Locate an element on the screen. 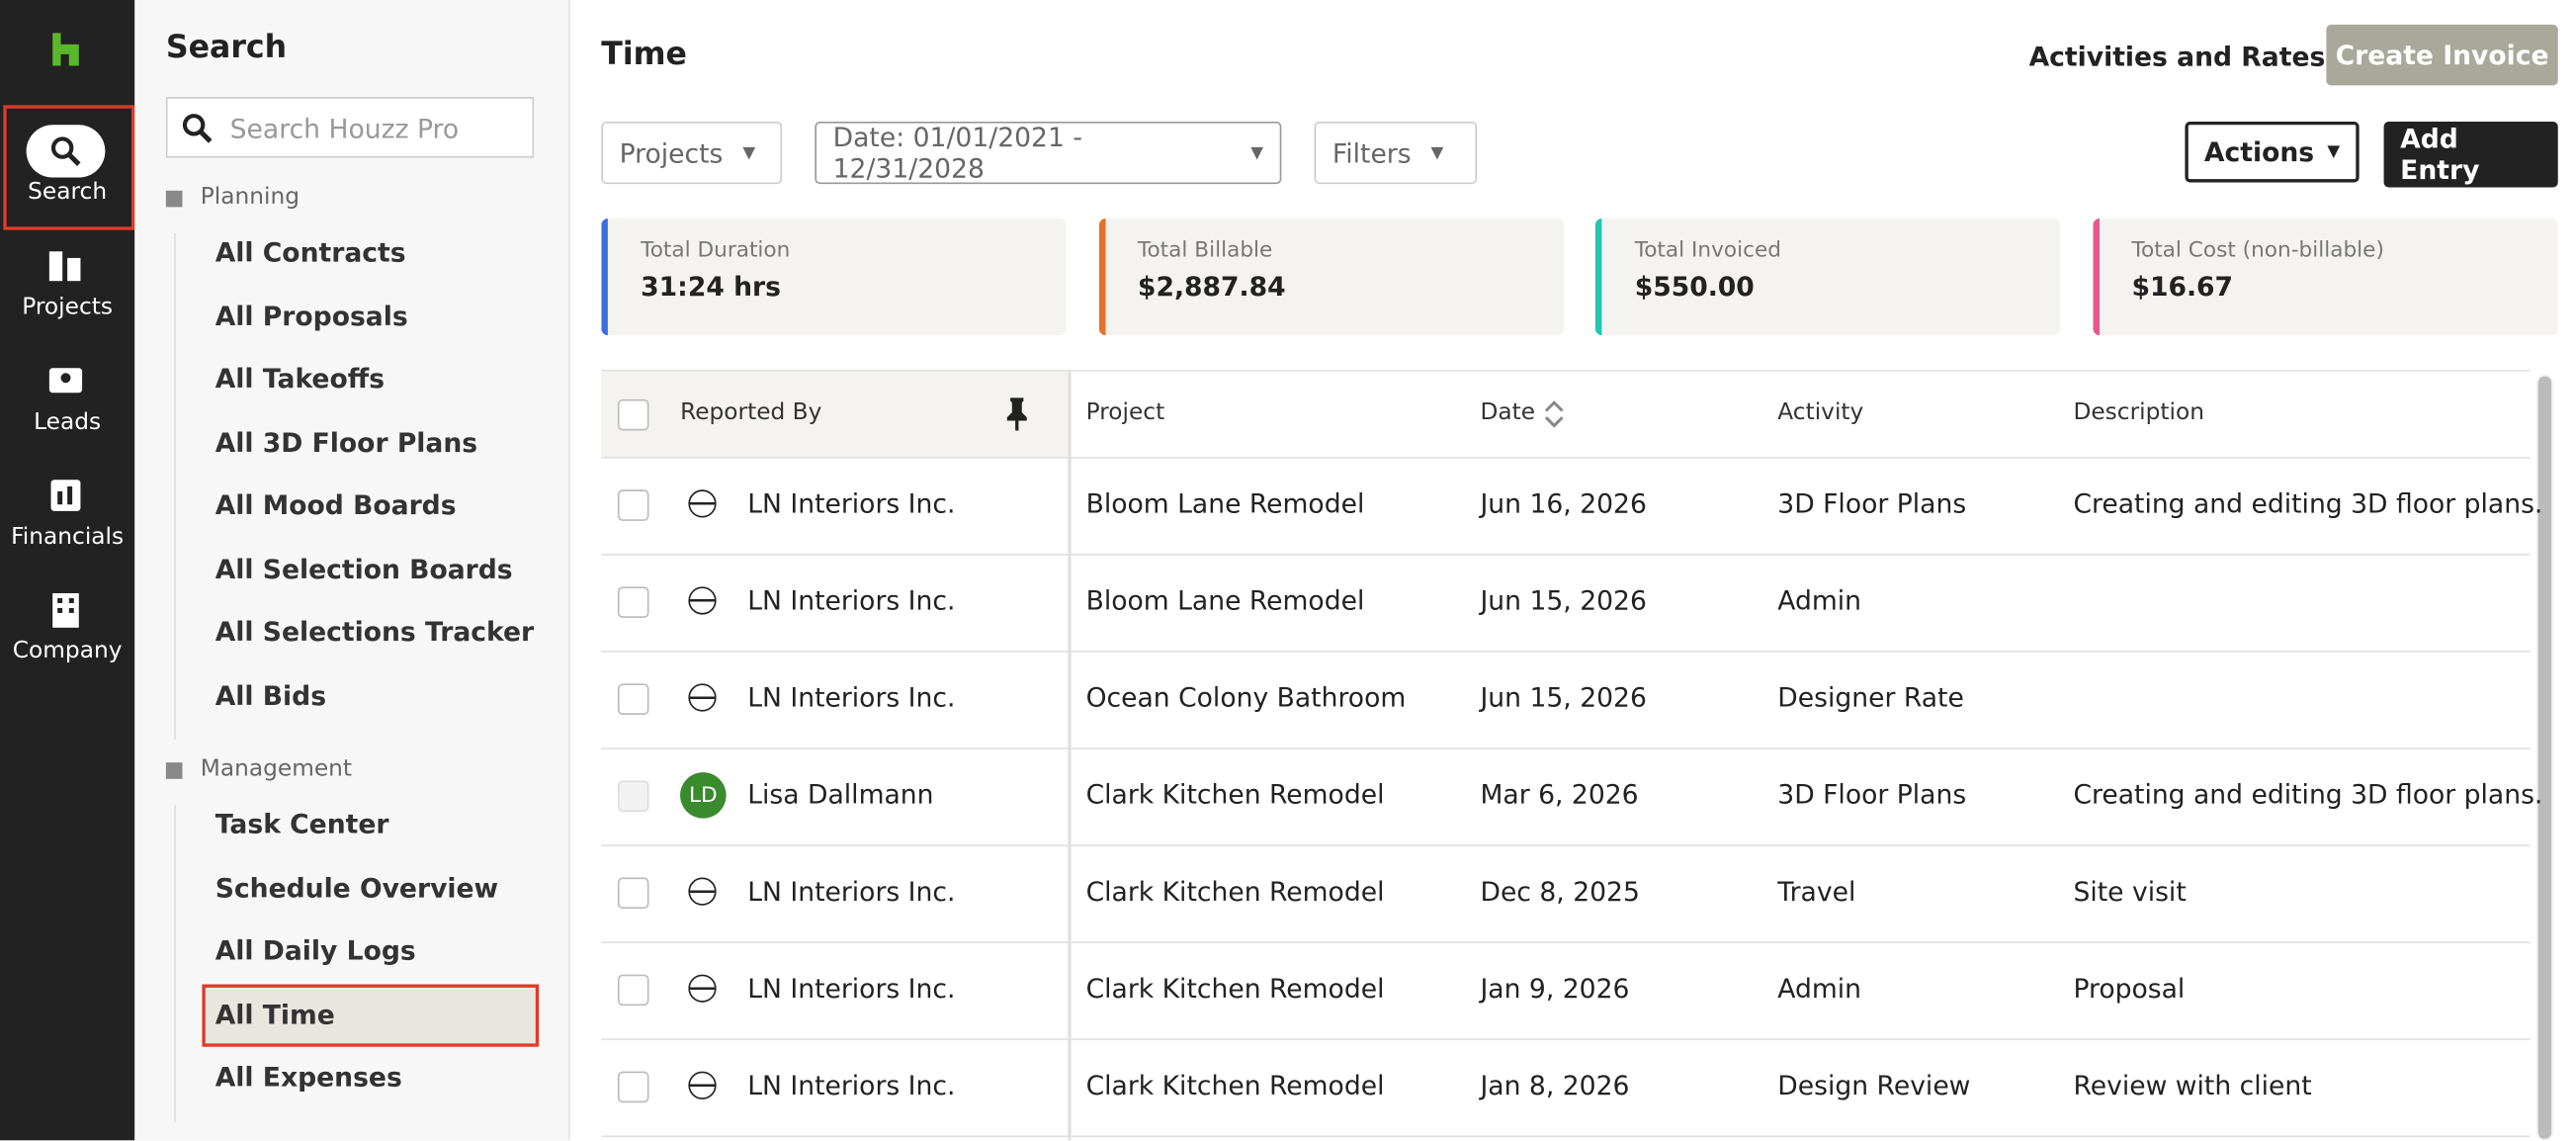 The image size is (2576, 1141). panel-link: All Time is located at coordinates (275, 1014).